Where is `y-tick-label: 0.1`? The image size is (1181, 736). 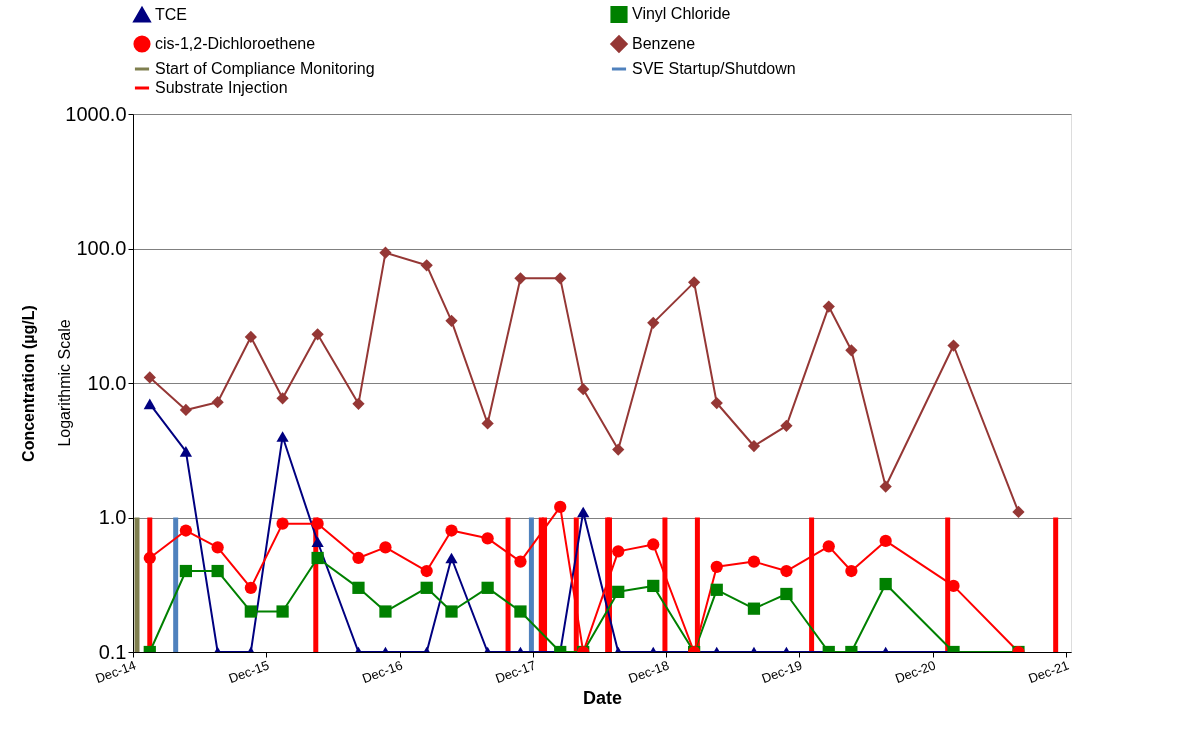 y-tick-label: 0.1 is located at coordinates (112, 651).